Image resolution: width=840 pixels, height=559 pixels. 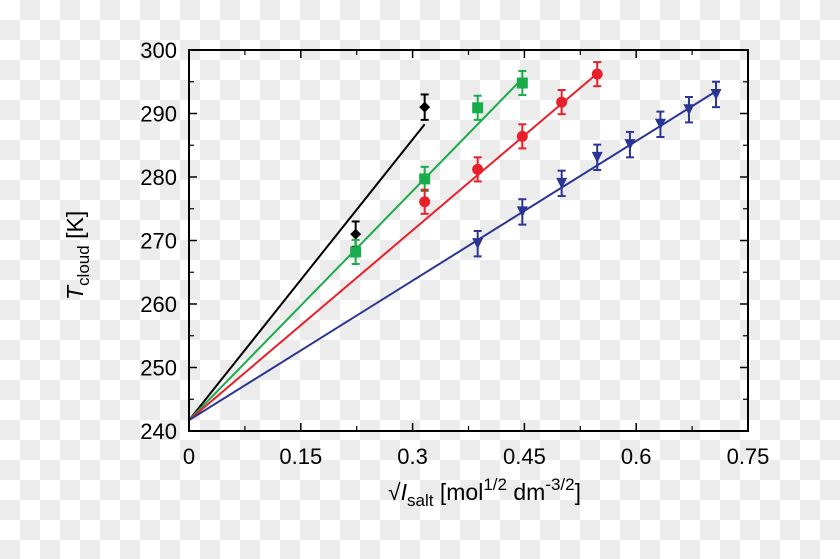 I want to click on y-tick-label: 270, so click(x=158, y=241).